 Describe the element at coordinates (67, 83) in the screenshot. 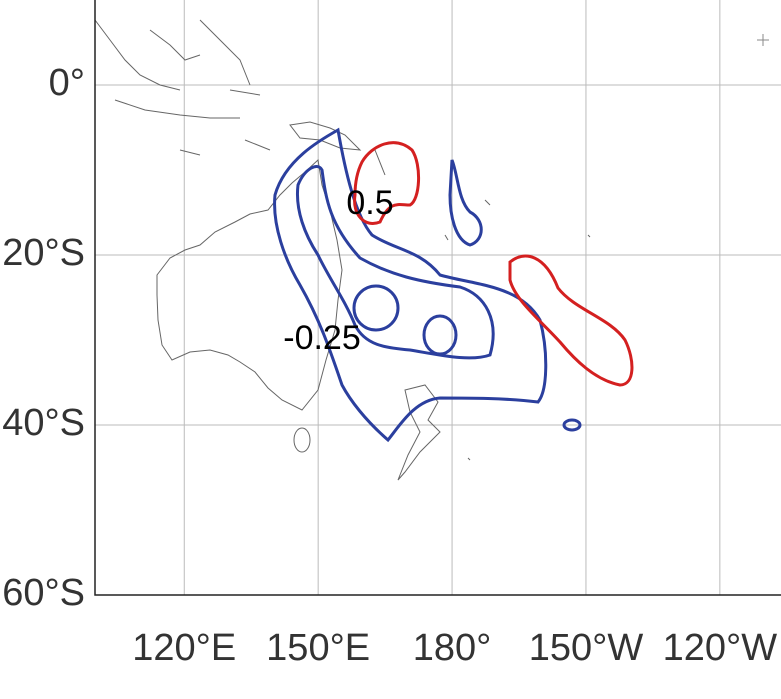

I see `y-tick-label: 0°` at that location.